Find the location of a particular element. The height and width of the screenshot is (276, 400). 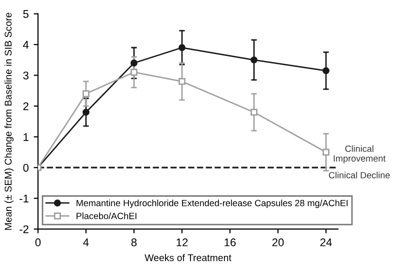

annotation: Clinical Decline is located at coordinates (359, 175).